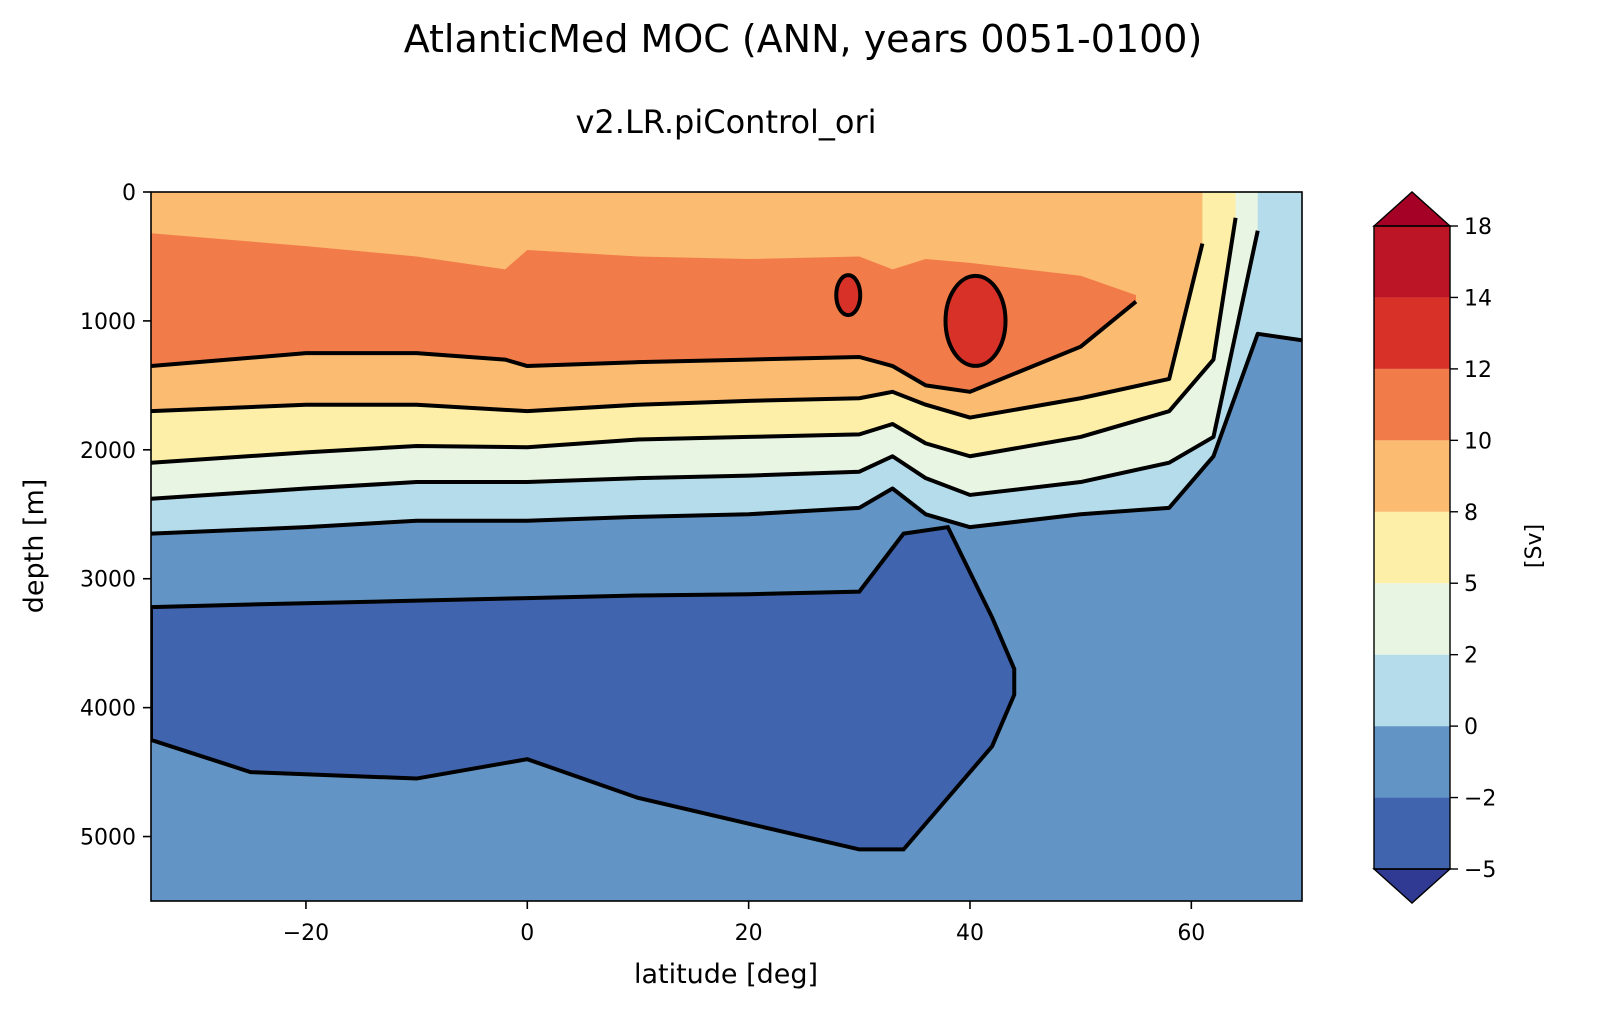 The height and width of the screenshot is (1030, 1599). What do you see at coordinates (725, 122) in the screenshot?
I see `chart-subtitle: v2.LR.piControl_ori` at bounding box center [725, 122].